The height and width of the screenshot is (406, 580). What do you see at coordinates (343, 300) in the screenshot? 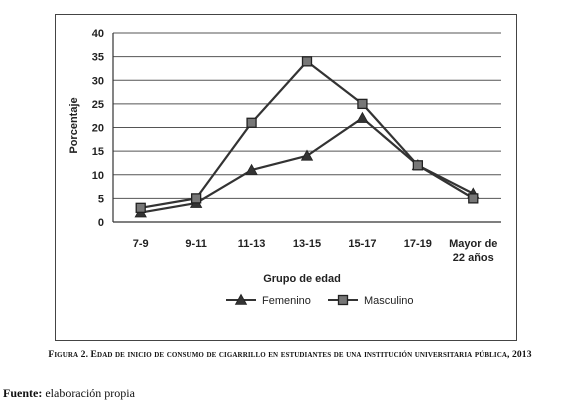
I see `legend-marker-masculino` at bounding box center [343, 300].